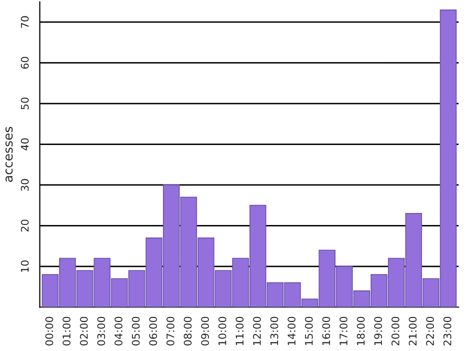  Describe the element at coordinates (24, 104) in the screenshot. I see `y-tick-label: 50` at that location.